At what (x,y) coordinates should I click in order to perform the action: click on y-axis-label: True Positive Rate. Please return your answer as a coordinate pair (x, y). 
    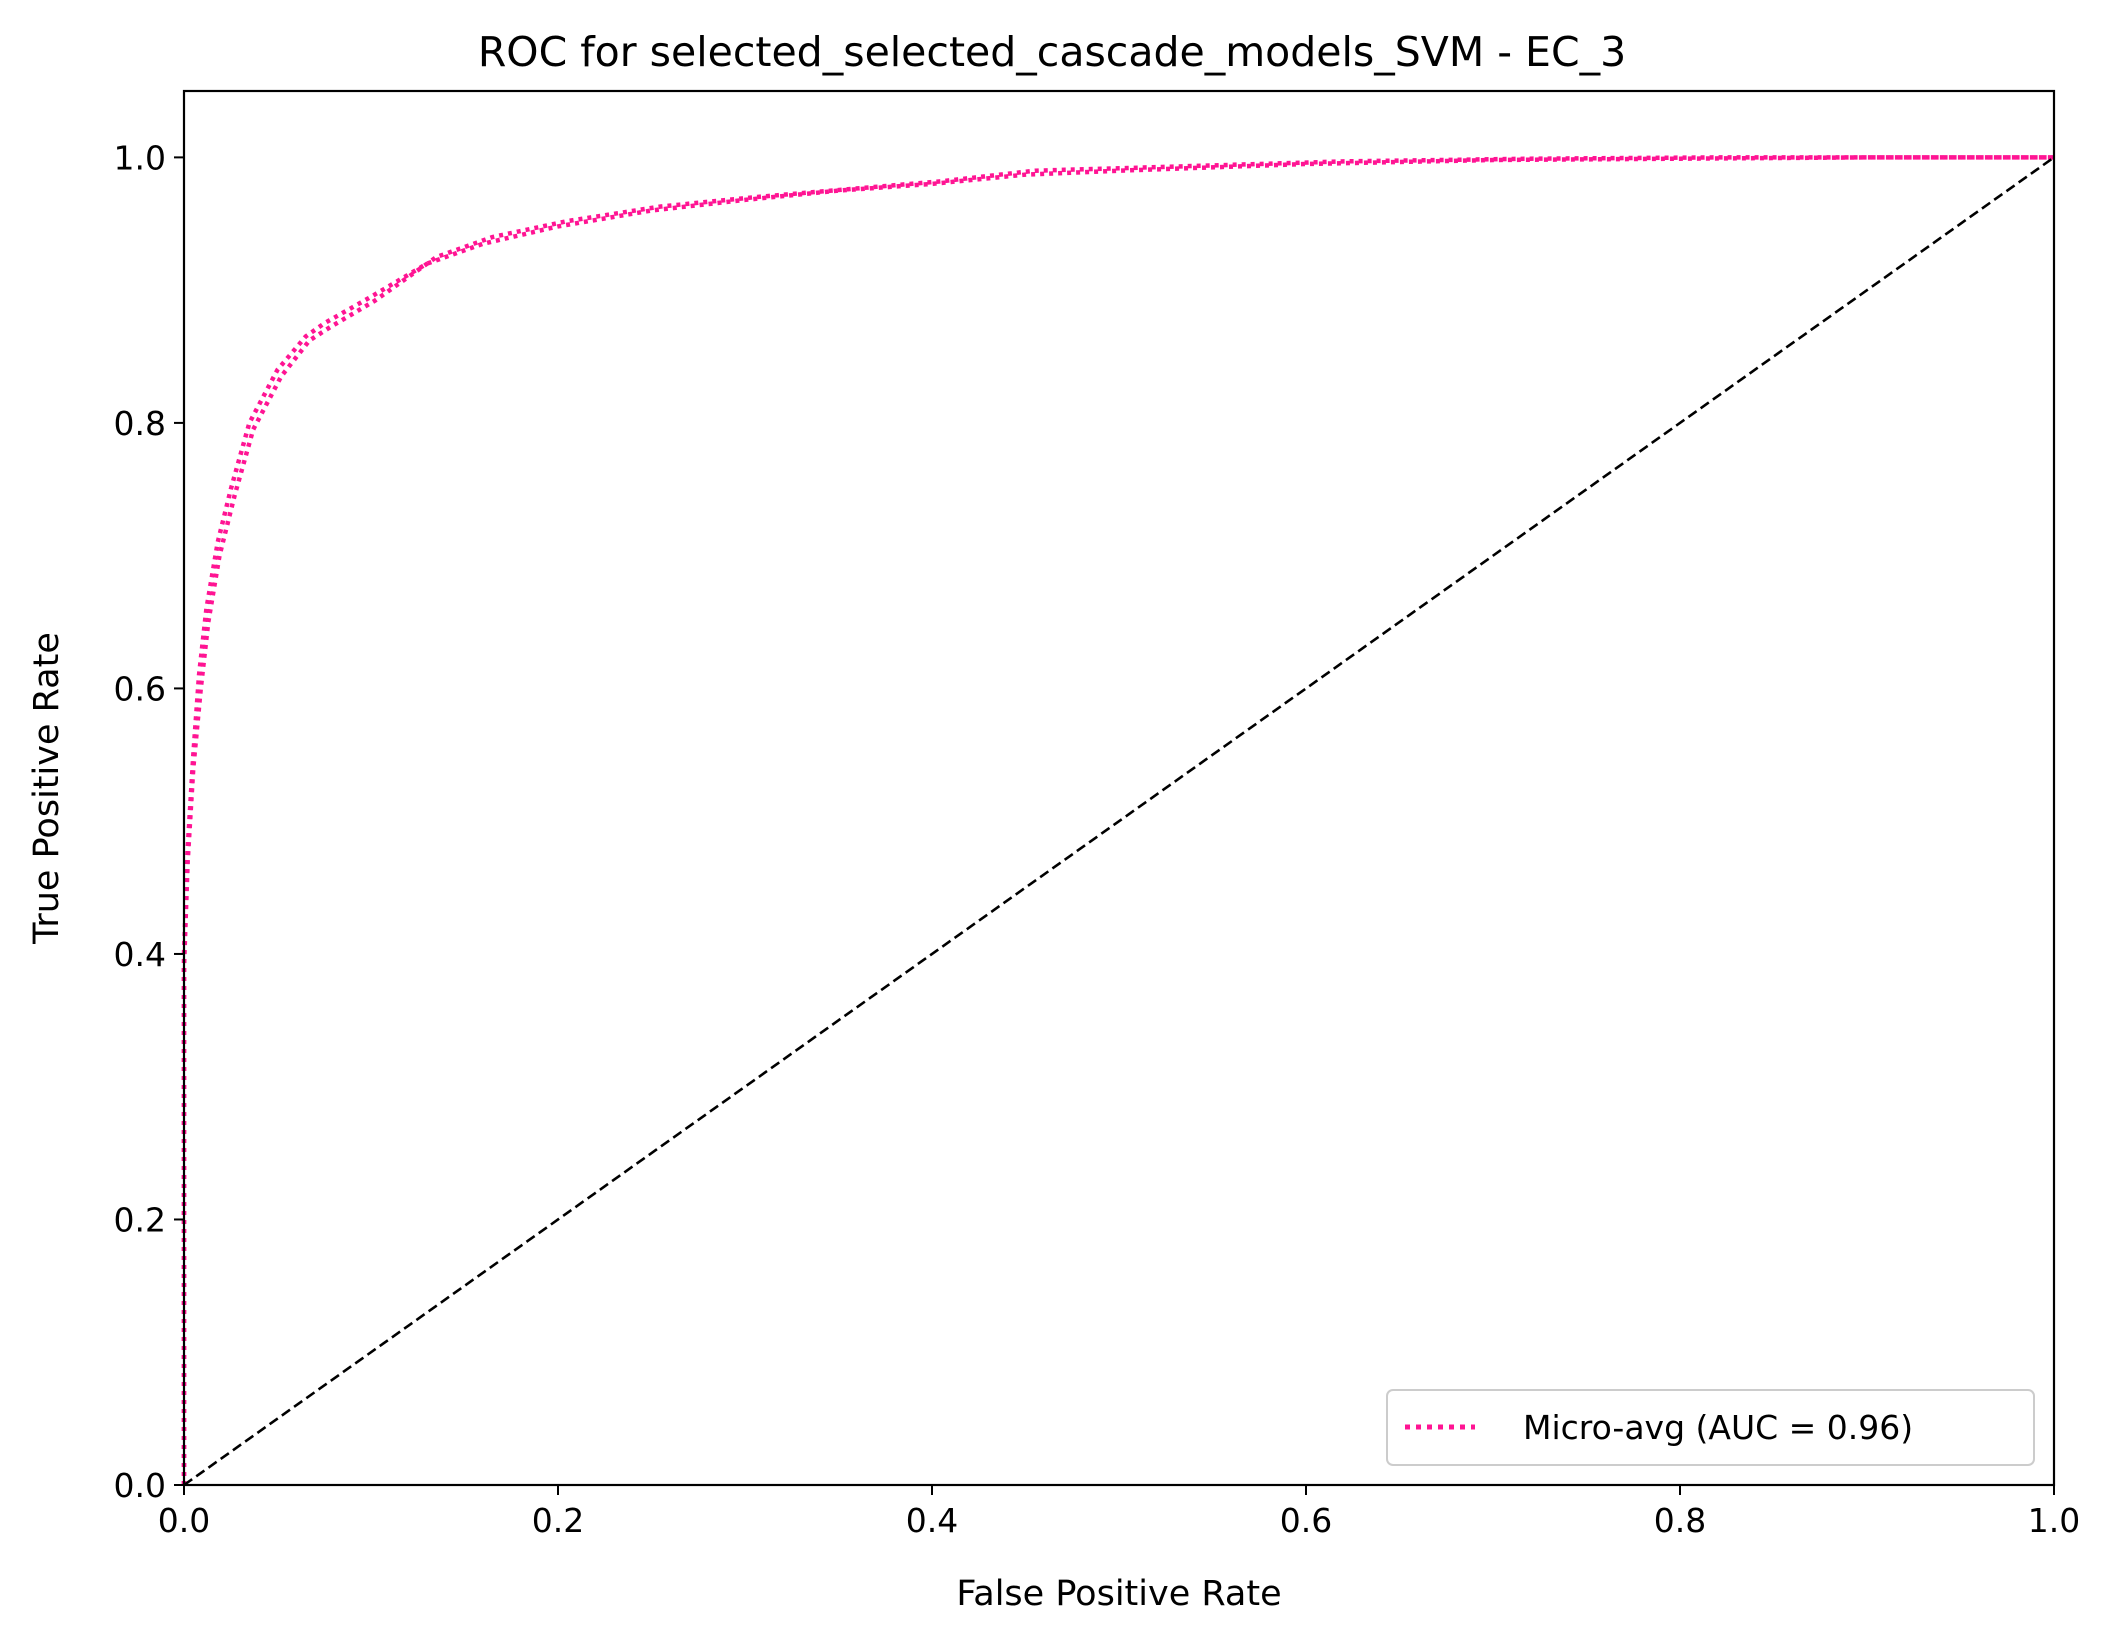
    Looking at the image, I should click on (47, 788).